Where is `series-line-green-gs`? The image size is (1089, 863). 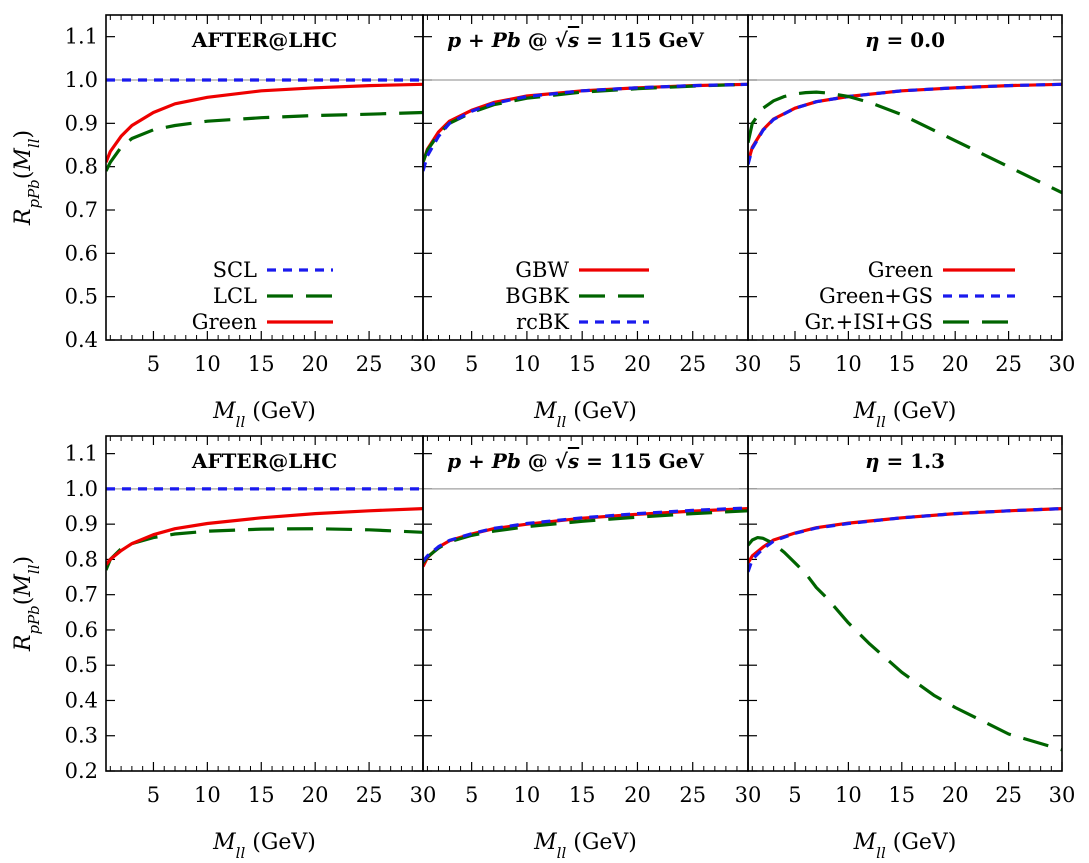 series-line-green-gs is located at coordinates (905, 540).